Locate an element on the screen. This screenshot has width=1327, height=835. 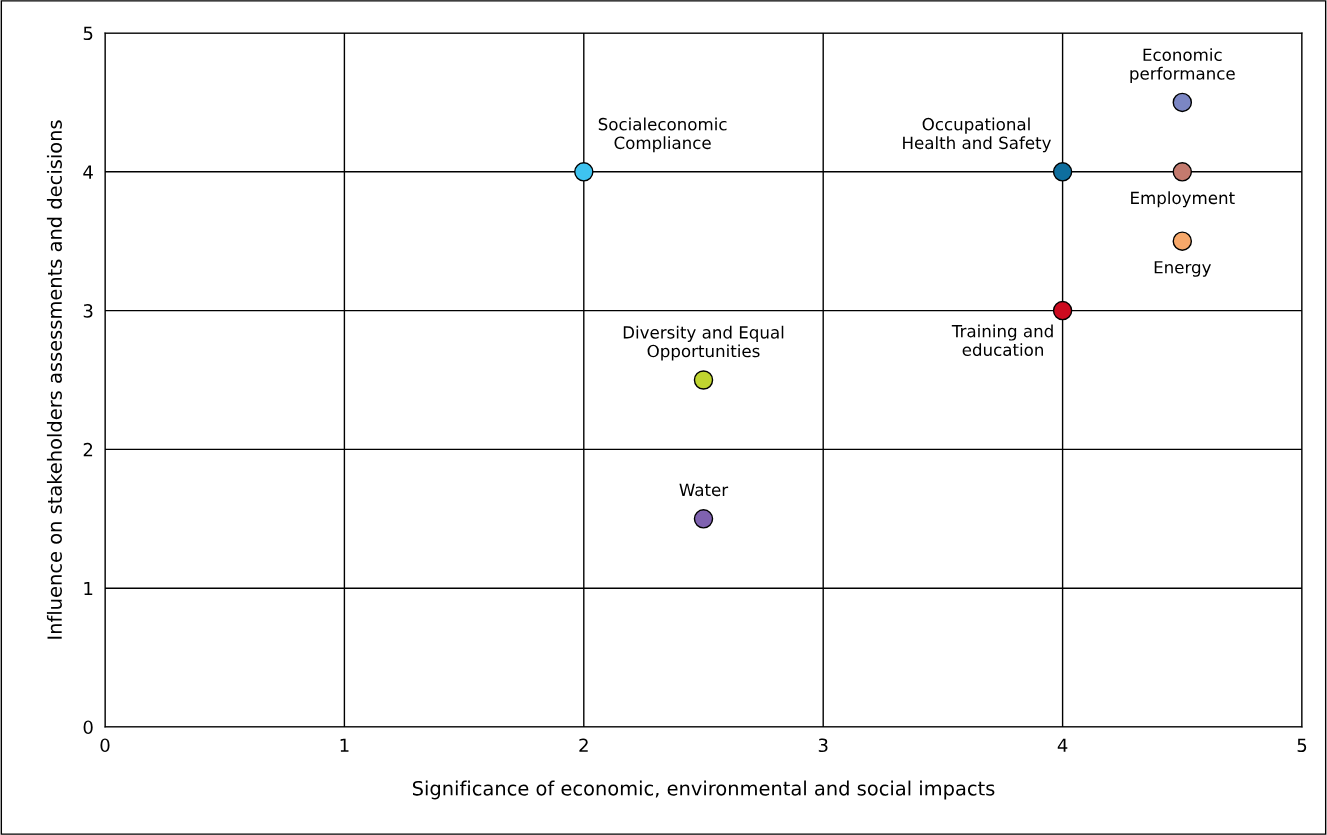
series-label: Water is located at coordinates (704, 490).